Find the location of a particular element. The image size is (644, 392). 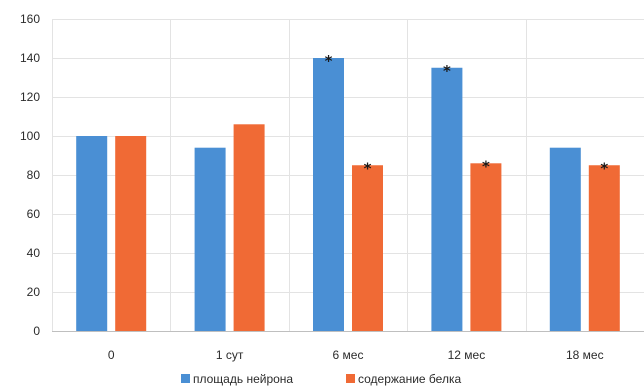

y-tick-label: 80 is located at coordinates (34, 175).